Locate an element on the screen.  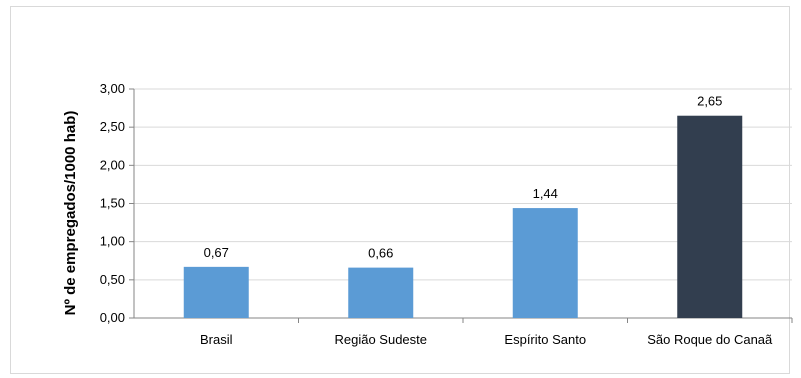
data-label: 2,65 is located at coordinates (709, 101).